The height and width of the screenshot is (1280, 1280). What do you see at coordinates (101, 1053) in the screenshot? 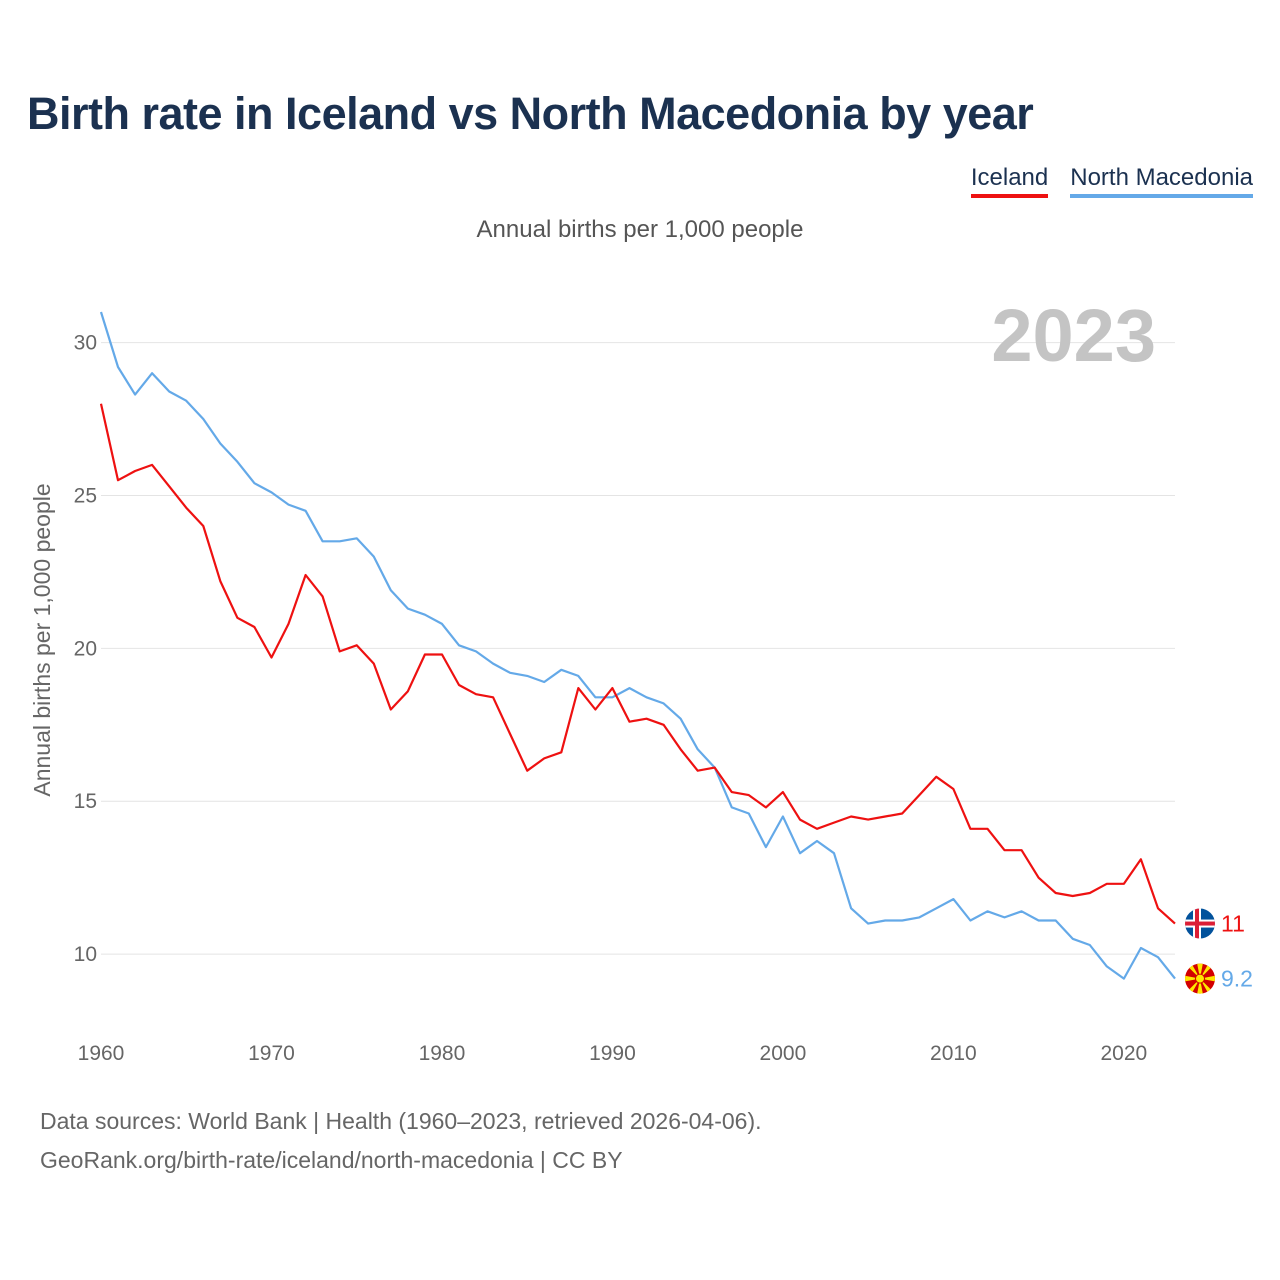
I see `x-tick-1960: 1960` at bounding box center [101, 1053].